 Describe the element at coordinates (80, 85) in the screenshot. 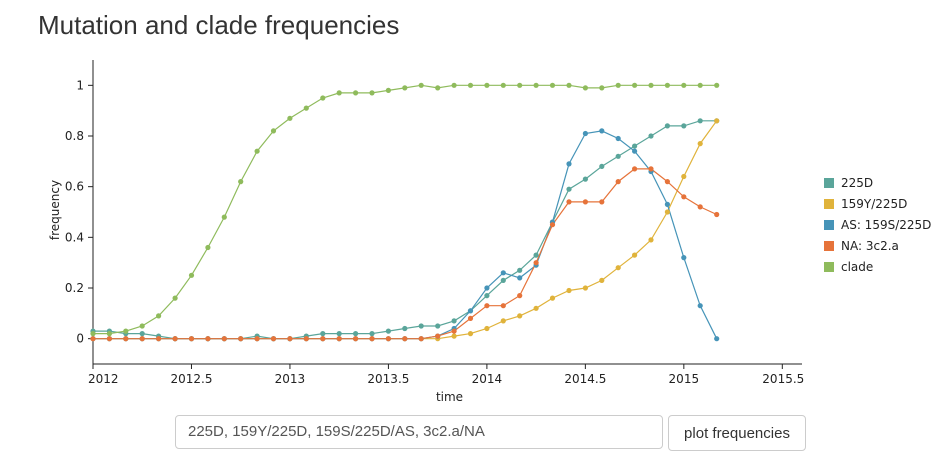

I see `y-tick-label: 1` at that location.